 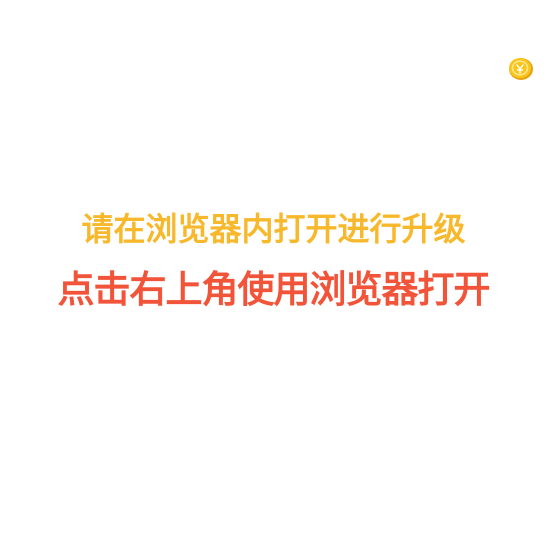 I want to click on open-in-browser-hint-text: 点击右上角使用浏览器打开, so click(x=274, y=289).